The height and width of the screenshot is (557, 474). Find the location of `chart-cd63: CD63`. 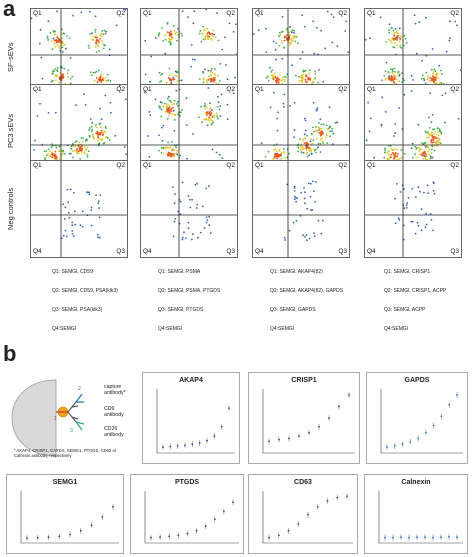

chart-cd63: CD63 is located at coordinates (303, 514).